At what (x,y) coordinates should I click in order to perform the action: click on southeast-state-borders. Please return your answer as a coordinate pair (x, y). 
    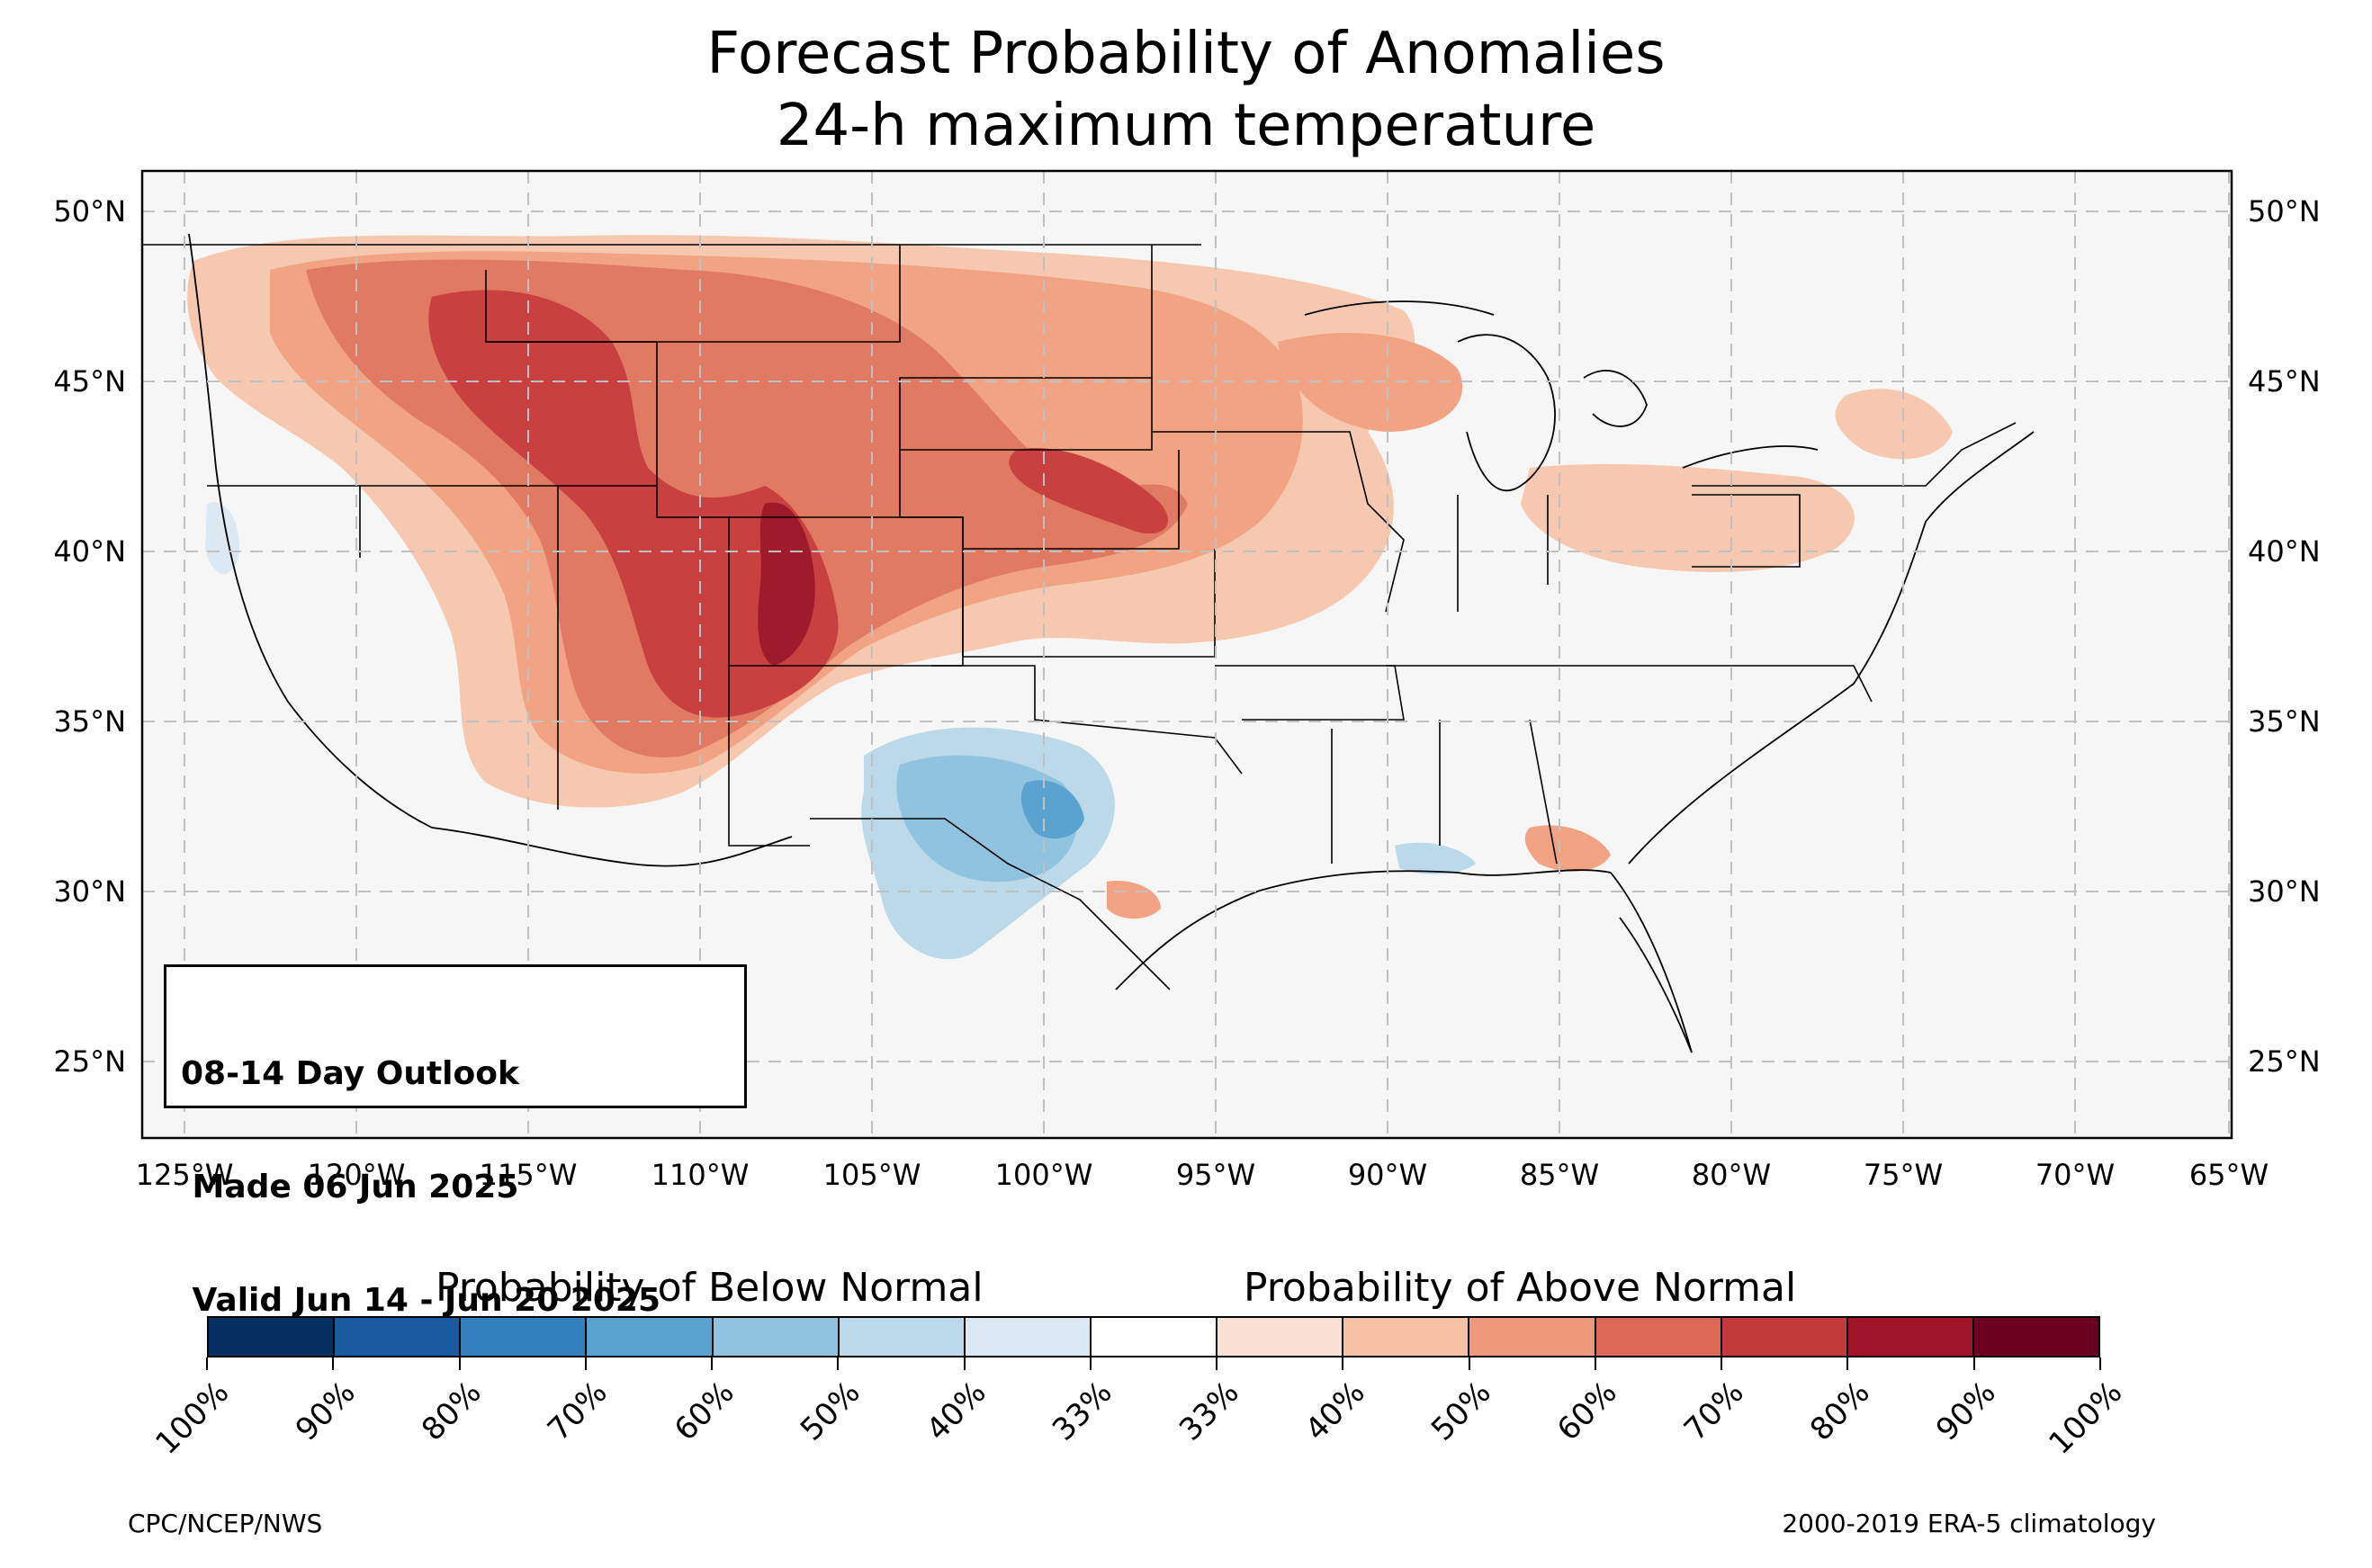
    Looking at the image, I should click on (1444, 792).